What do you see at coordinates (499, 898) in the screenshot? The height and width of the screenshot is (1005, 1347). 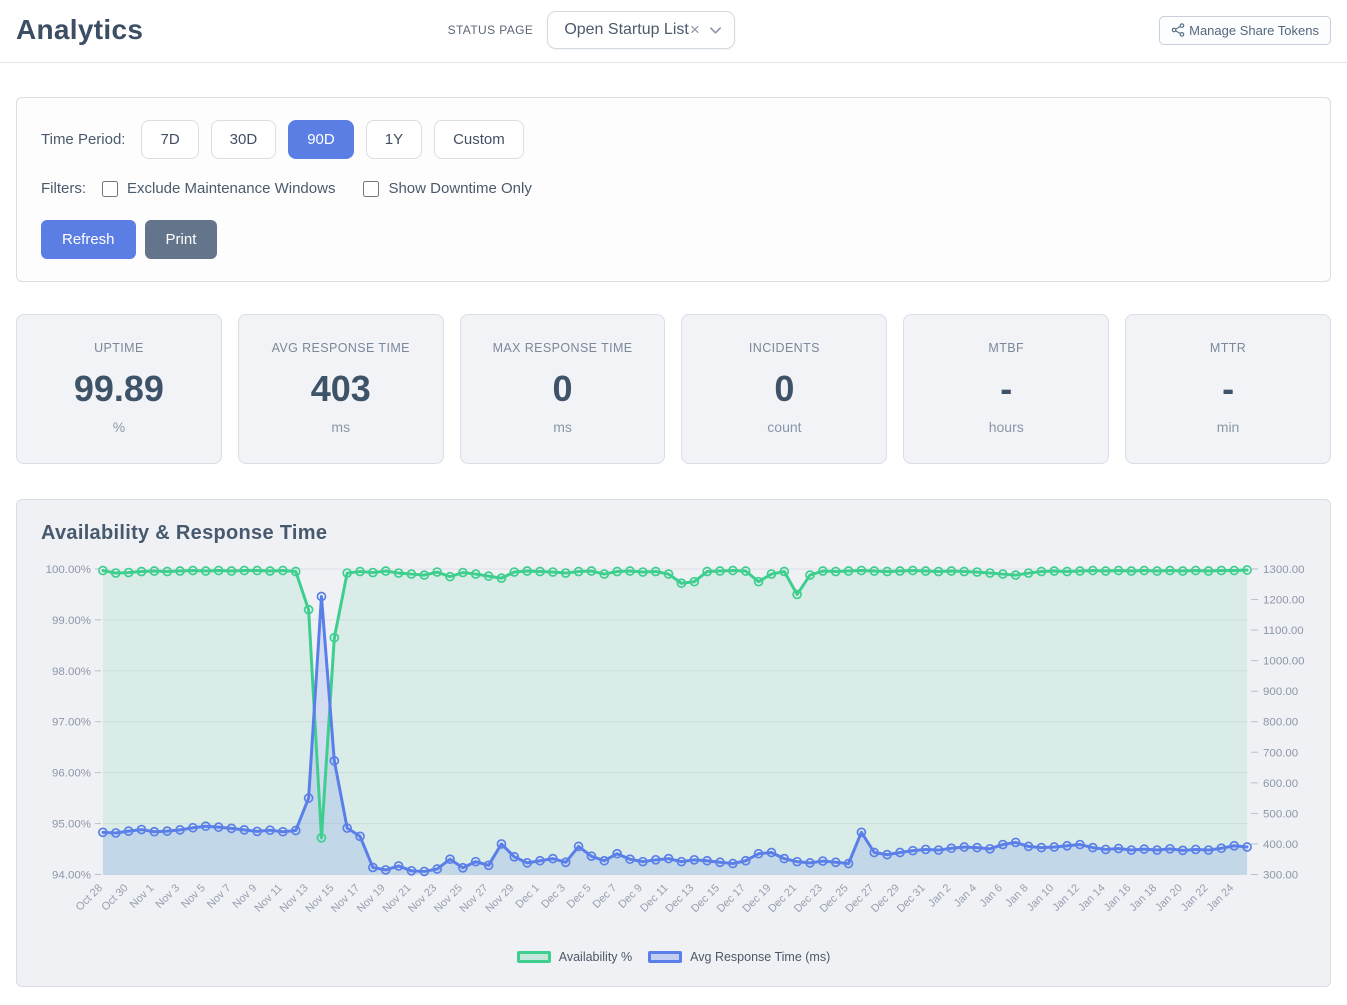 I see `svg-text: Nov 29` at bounding box center [499, 898].